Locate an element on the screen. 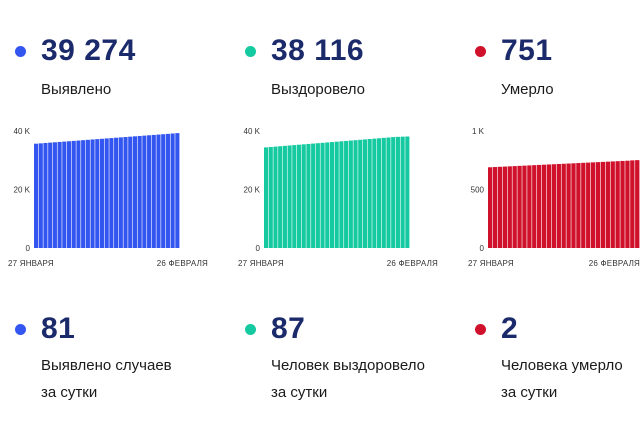  chart-detected: 0 20 K 40 K 27 ЯНВАРЯ 26 ФЕВРАЛЯ is located at coordinates (105, 197).